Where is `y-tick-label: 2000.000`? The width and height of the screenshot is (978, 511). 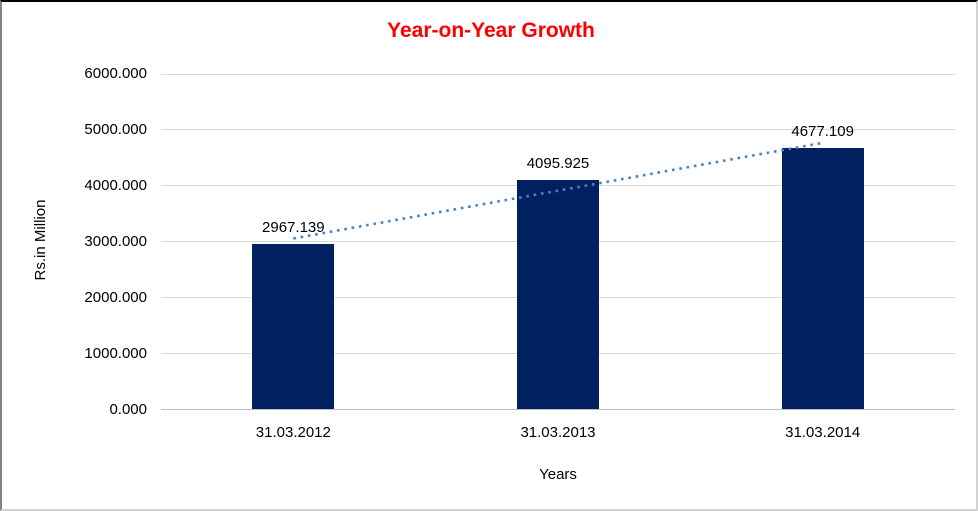 y-tick-label: 2000.000 is located at coordinates (115, 297).